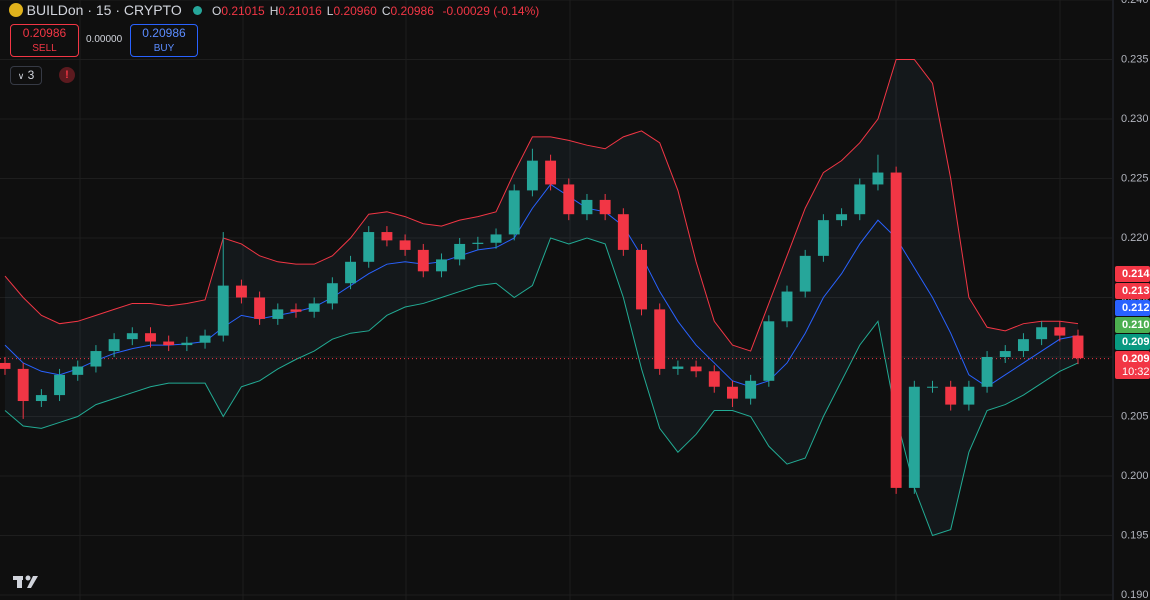 This screenshot has height=600, width=1150. What do you see at coordinates (243, 11) in the screenshot?
I see `ohlc-value: 0.21015` at bounding box center [243, 11].